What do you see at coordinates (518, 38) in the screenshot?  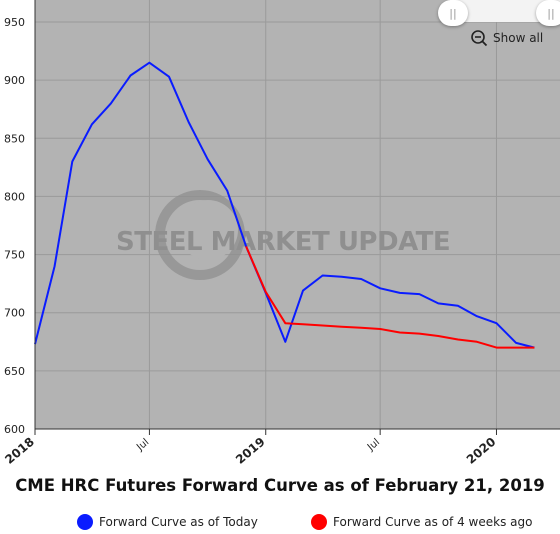 I see `show-all-label: Show all` at bounding box center [518, 38].